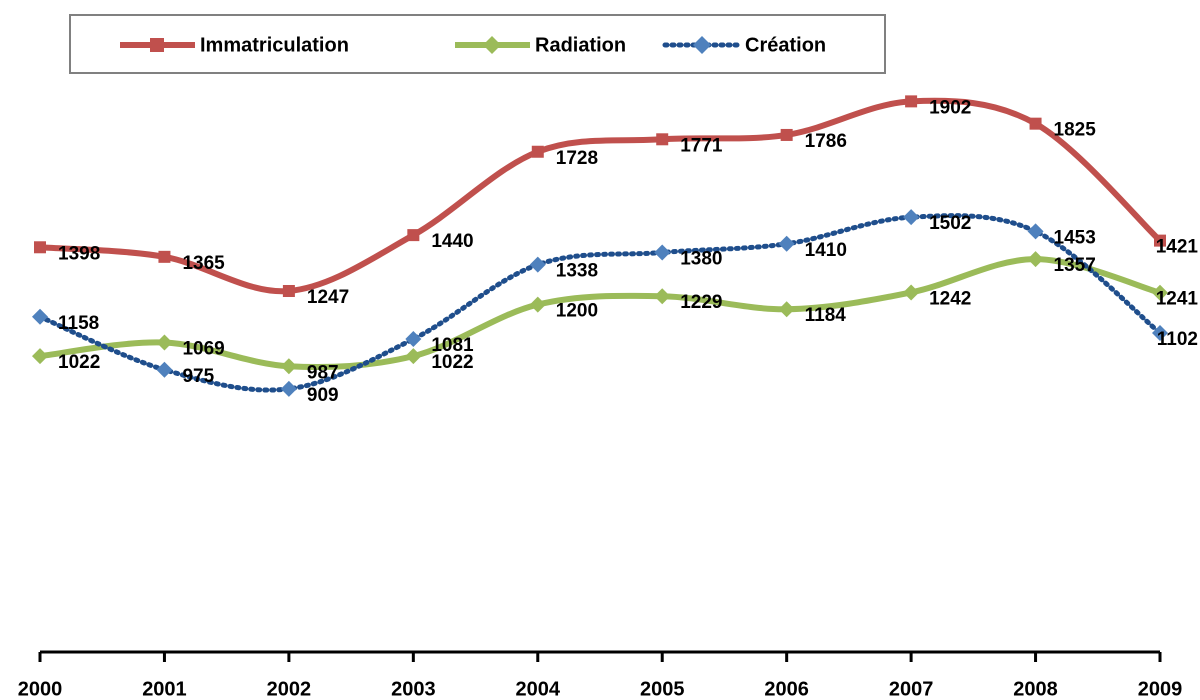  Describe the element at coordinates (950, 107) in the screenshot. I see `data-label: 1902` at that location.